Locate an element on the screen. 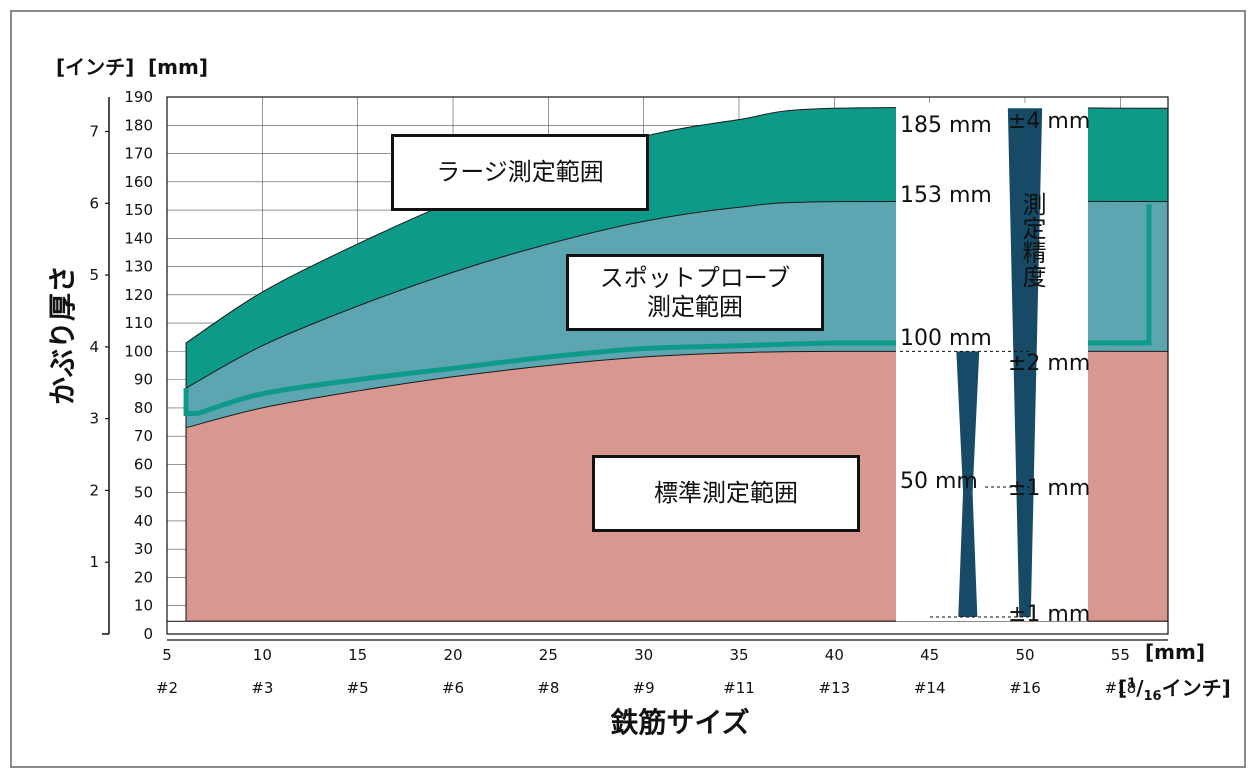 This screenshot has width=1260, height=780. x-tick-label-mm: 40 is located at coordinates (834, 655).